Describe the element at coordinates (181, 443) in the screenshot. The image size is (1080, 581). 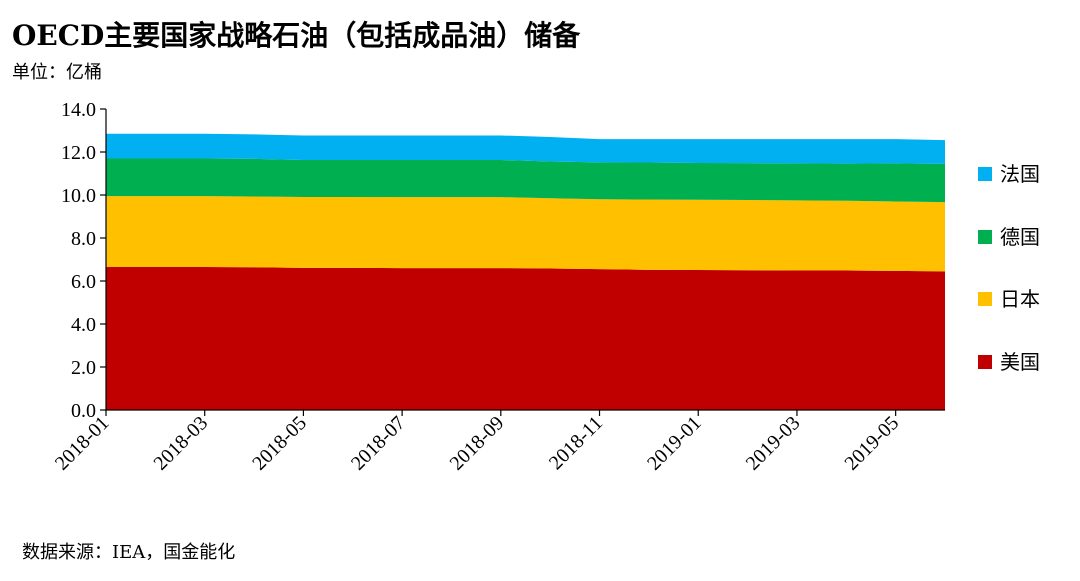
I see `x-tick-label: 2018-03` at that location.